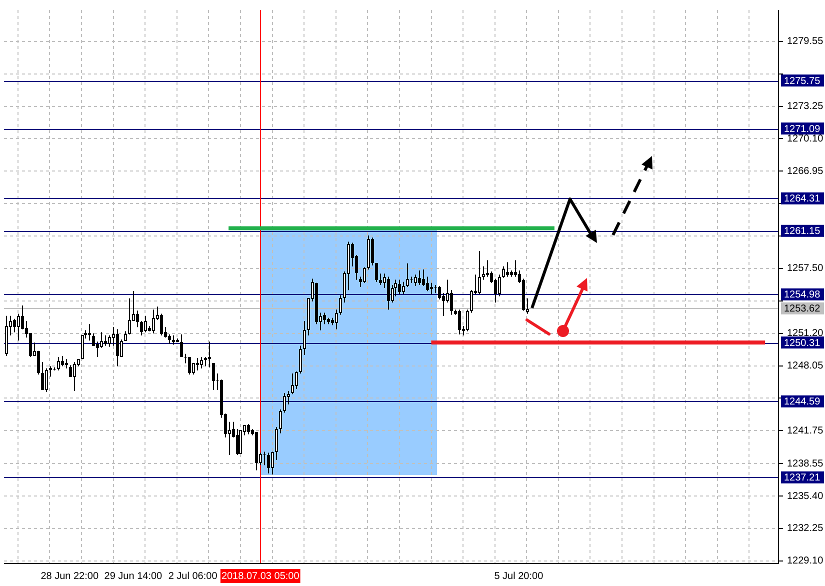  I want to click on ref-line-label: 1253.62, so click(802, 309).